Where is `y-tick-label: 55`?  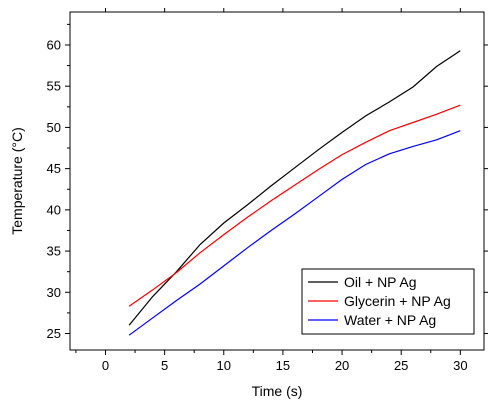 y-tick-label: 55 is located at coordinates (54, 86).